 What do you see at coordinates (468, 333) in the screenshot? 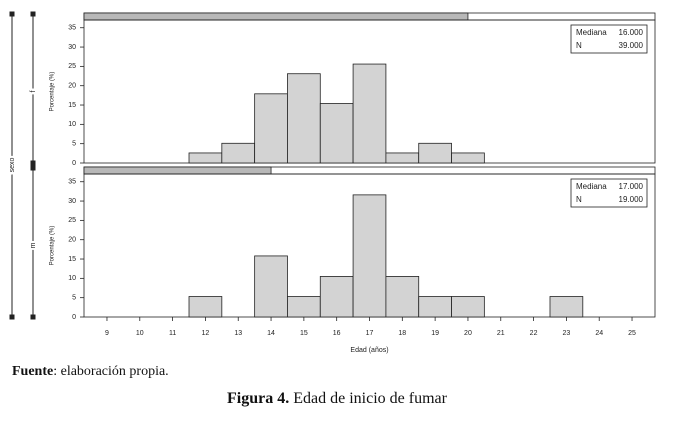
I see `x-tick-label: 20` at bounding box center [468, 333].